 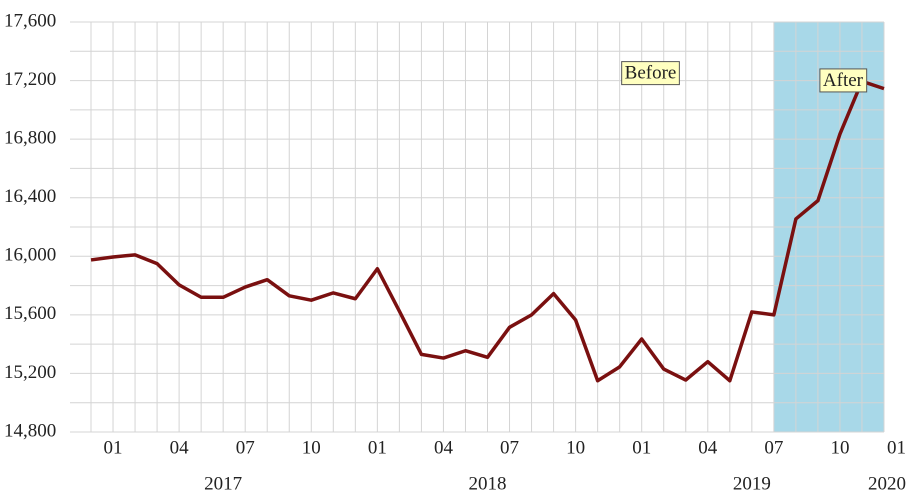 I want to click on annotation-label: Before, so click(x=651, y=73).